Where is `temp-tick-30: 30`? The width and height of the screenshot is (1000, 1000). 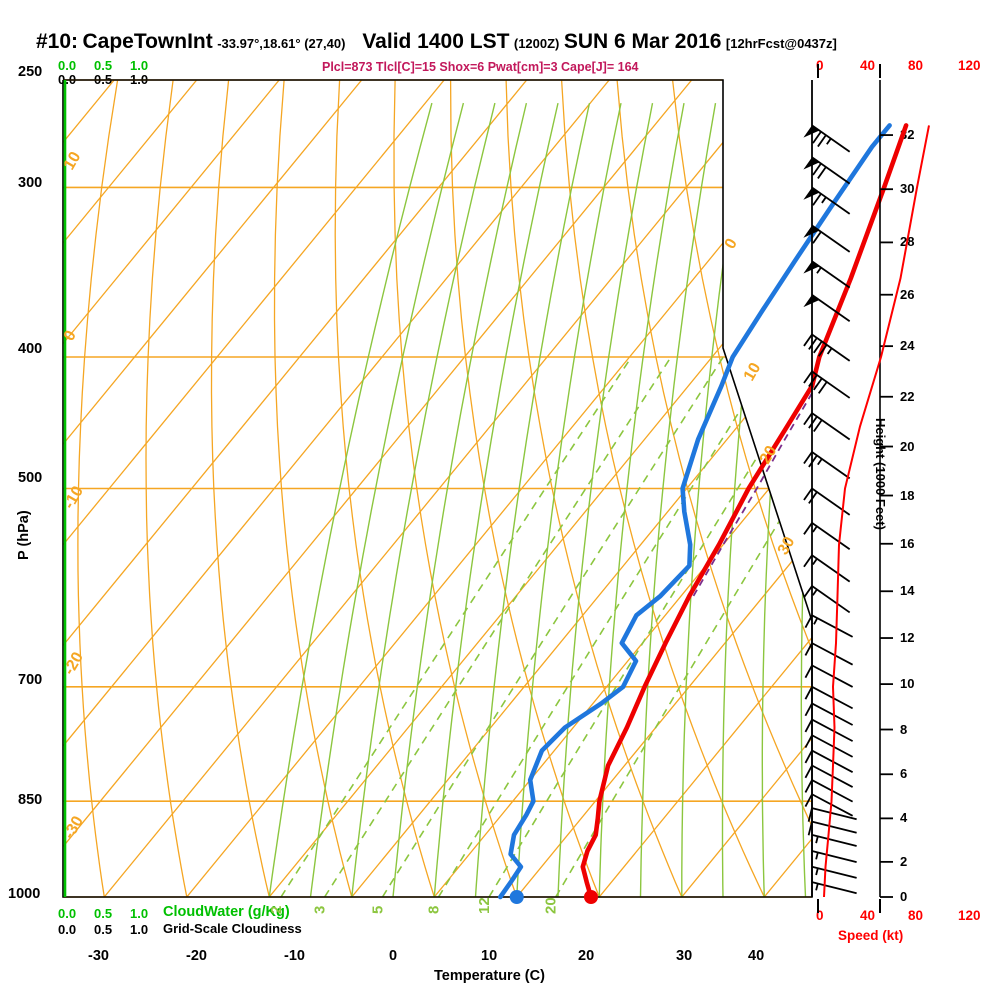
temp-tick-30: 30 is located at coordinates (684, 956).